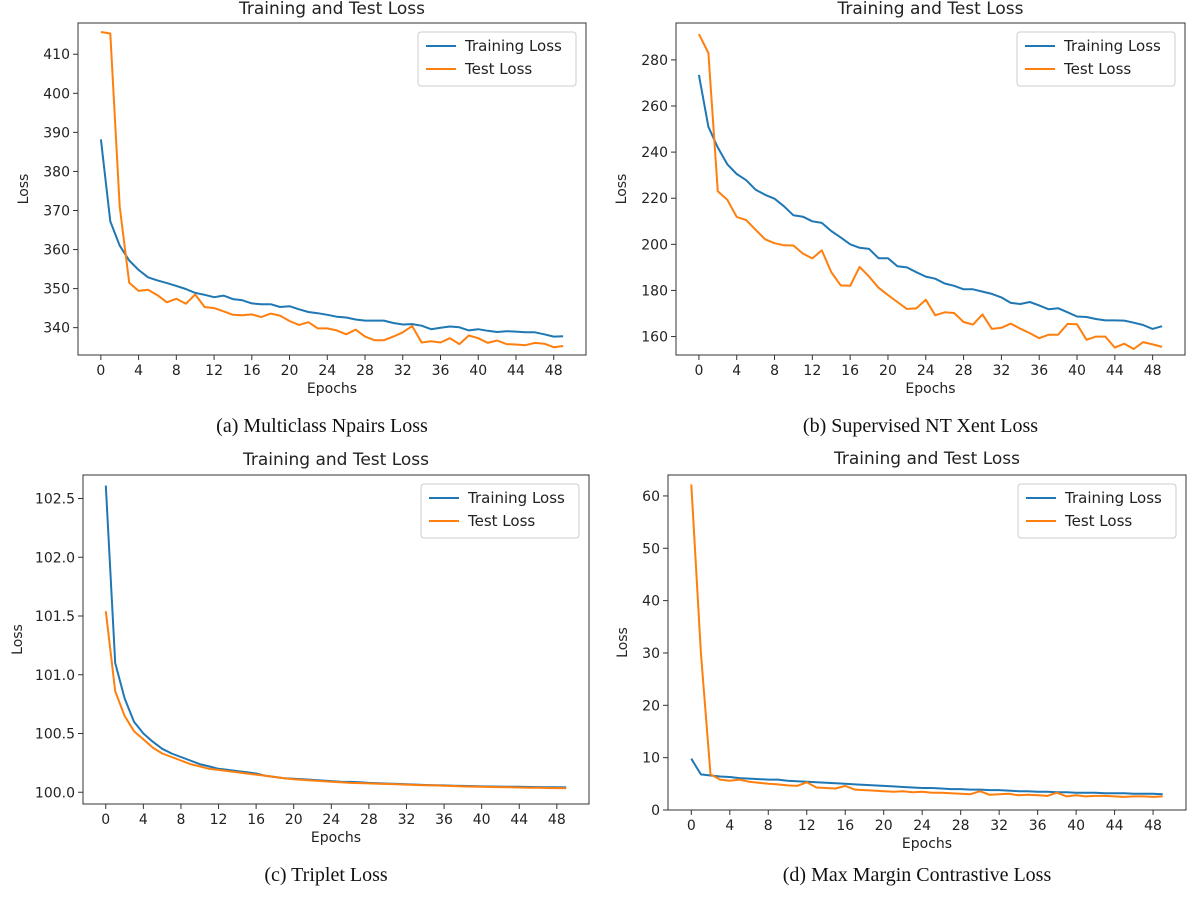  Describe the element at coordinates (55, 617) in the screenshot. I see `y-tick-label: 101.5` at that location.